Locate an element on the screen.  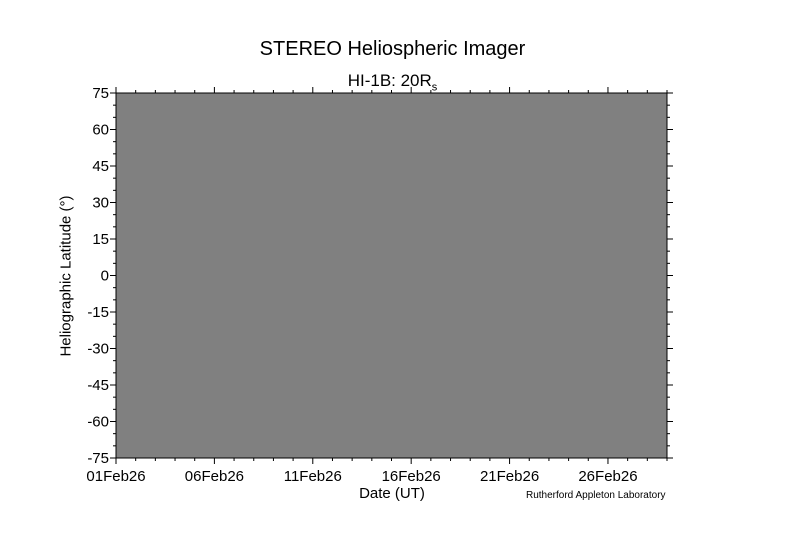
y-tick-label: 15 is located at coordinates (100, 239).